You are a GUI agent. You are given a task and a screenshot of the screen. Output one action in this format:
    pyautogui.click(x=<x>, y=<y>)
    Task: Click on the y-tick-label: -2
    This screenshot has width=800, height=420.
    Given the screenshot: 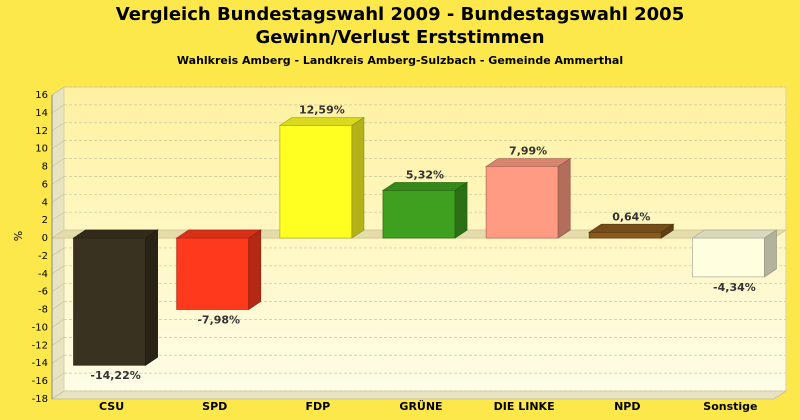 What is the action you would take?
    pyautogui.click(x=43, y=256)
    